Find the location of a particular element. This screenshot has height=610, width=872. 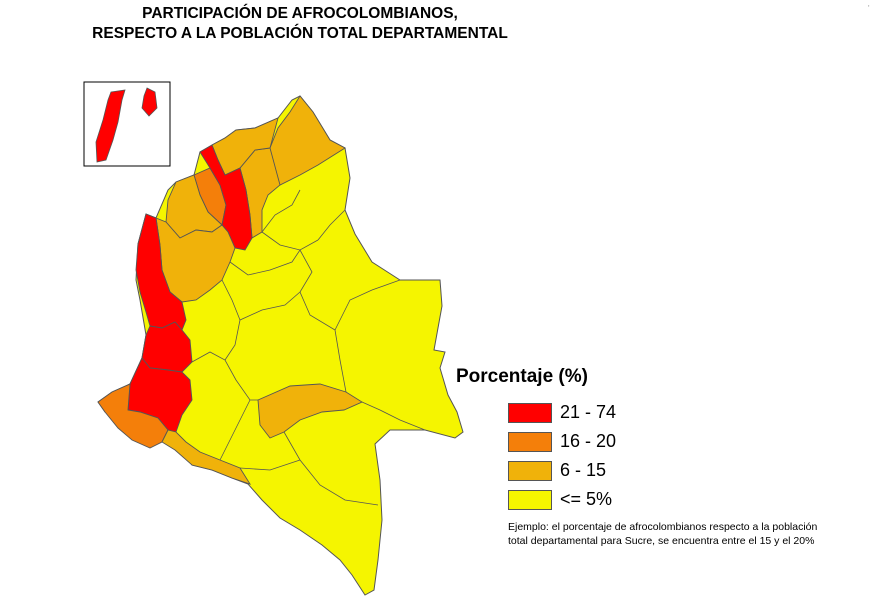

region-providencia is located at coordinates (149, 102).